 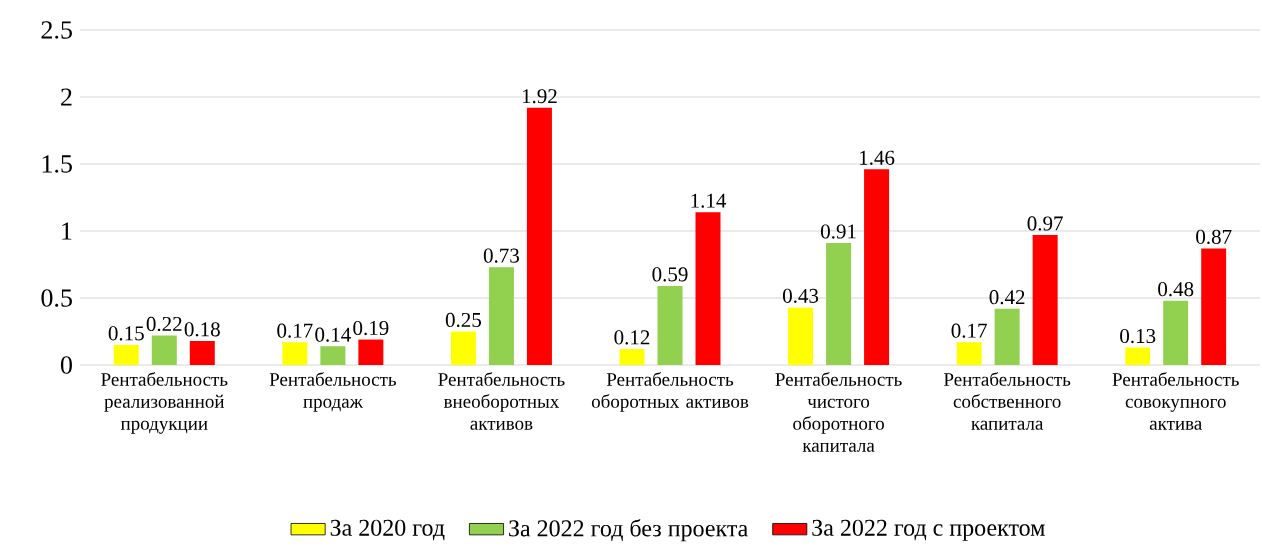 I want to click on data-label: 0.97, so click(x=1045, y=223).